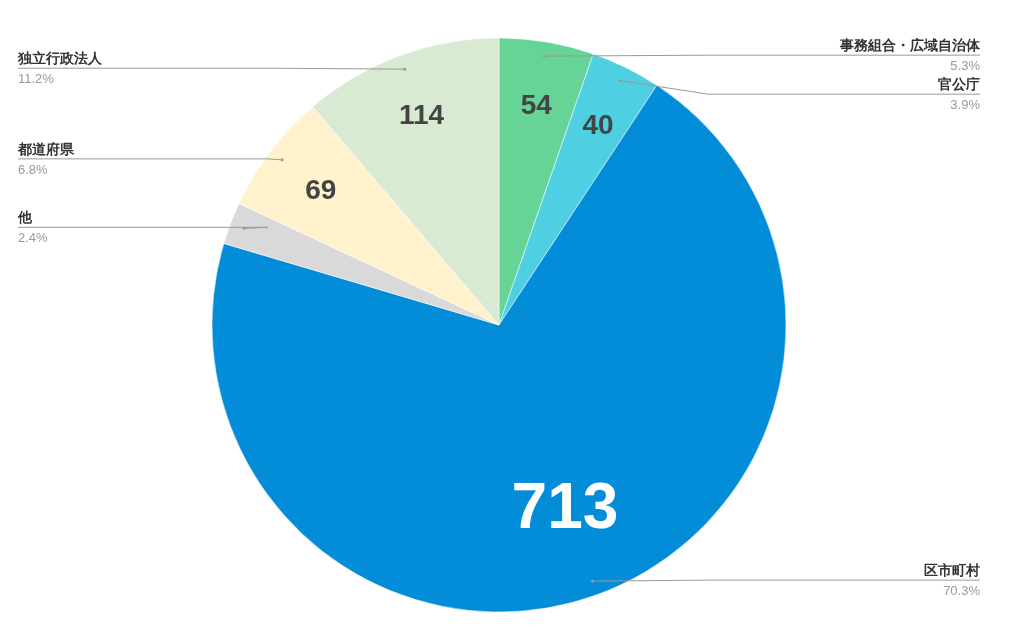 The height and width of the screenshot is (635, 1024). I want to click on data-label: 114, so click(421, 115).